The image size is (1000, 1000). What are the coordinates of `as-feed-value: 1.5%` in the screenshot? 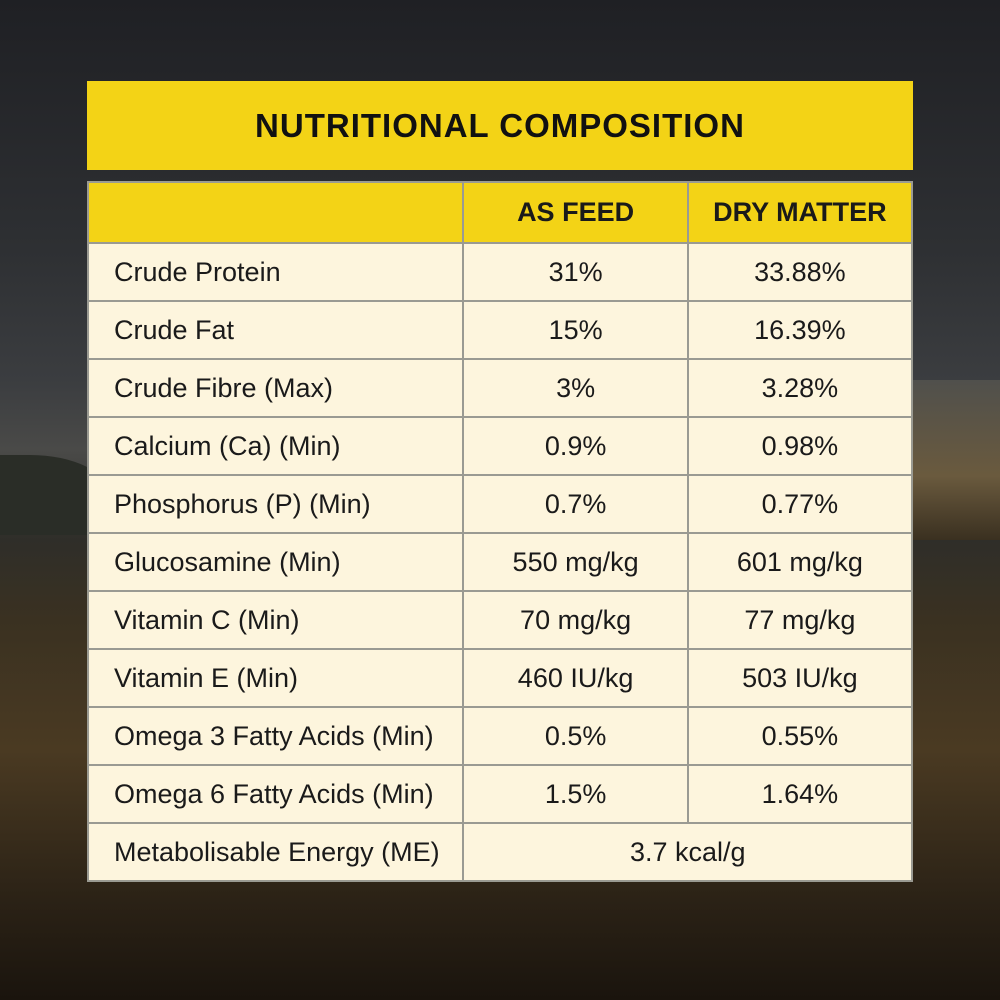 It's located at (575, 794).